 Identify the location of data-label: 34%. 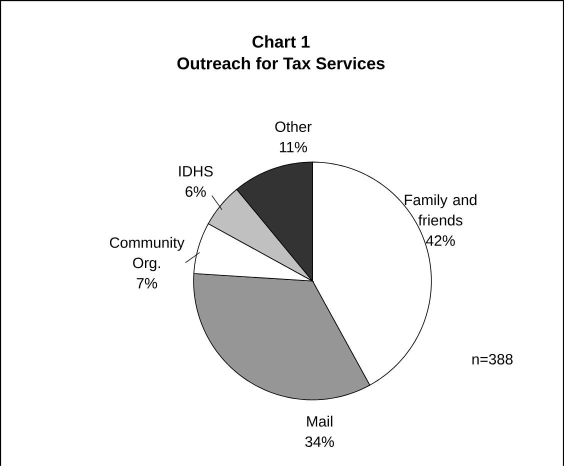
(319, 441).